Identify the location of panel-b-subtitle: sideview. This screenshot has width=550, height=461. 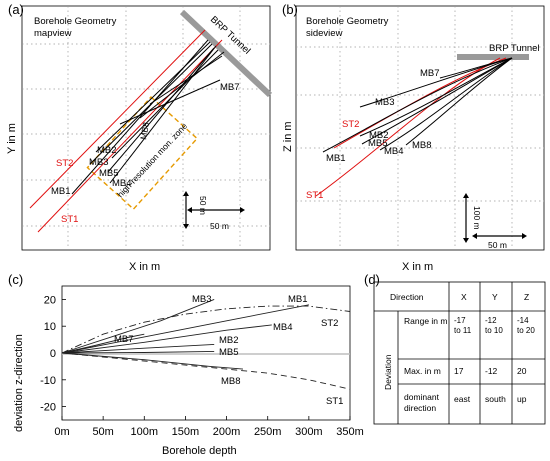
(324, 33).